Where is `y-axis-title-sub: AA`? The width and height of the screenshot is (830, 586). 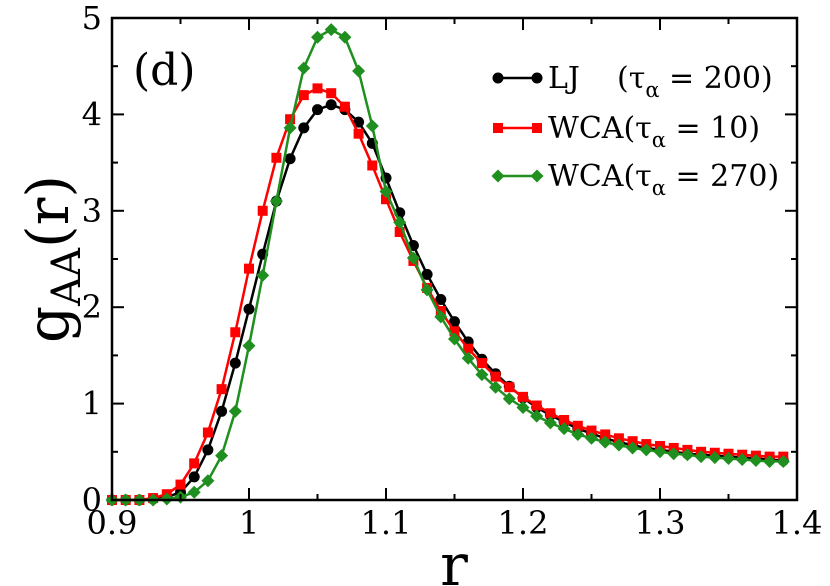 y-axis-title-sub: AA is located at coordinates (67, 277).